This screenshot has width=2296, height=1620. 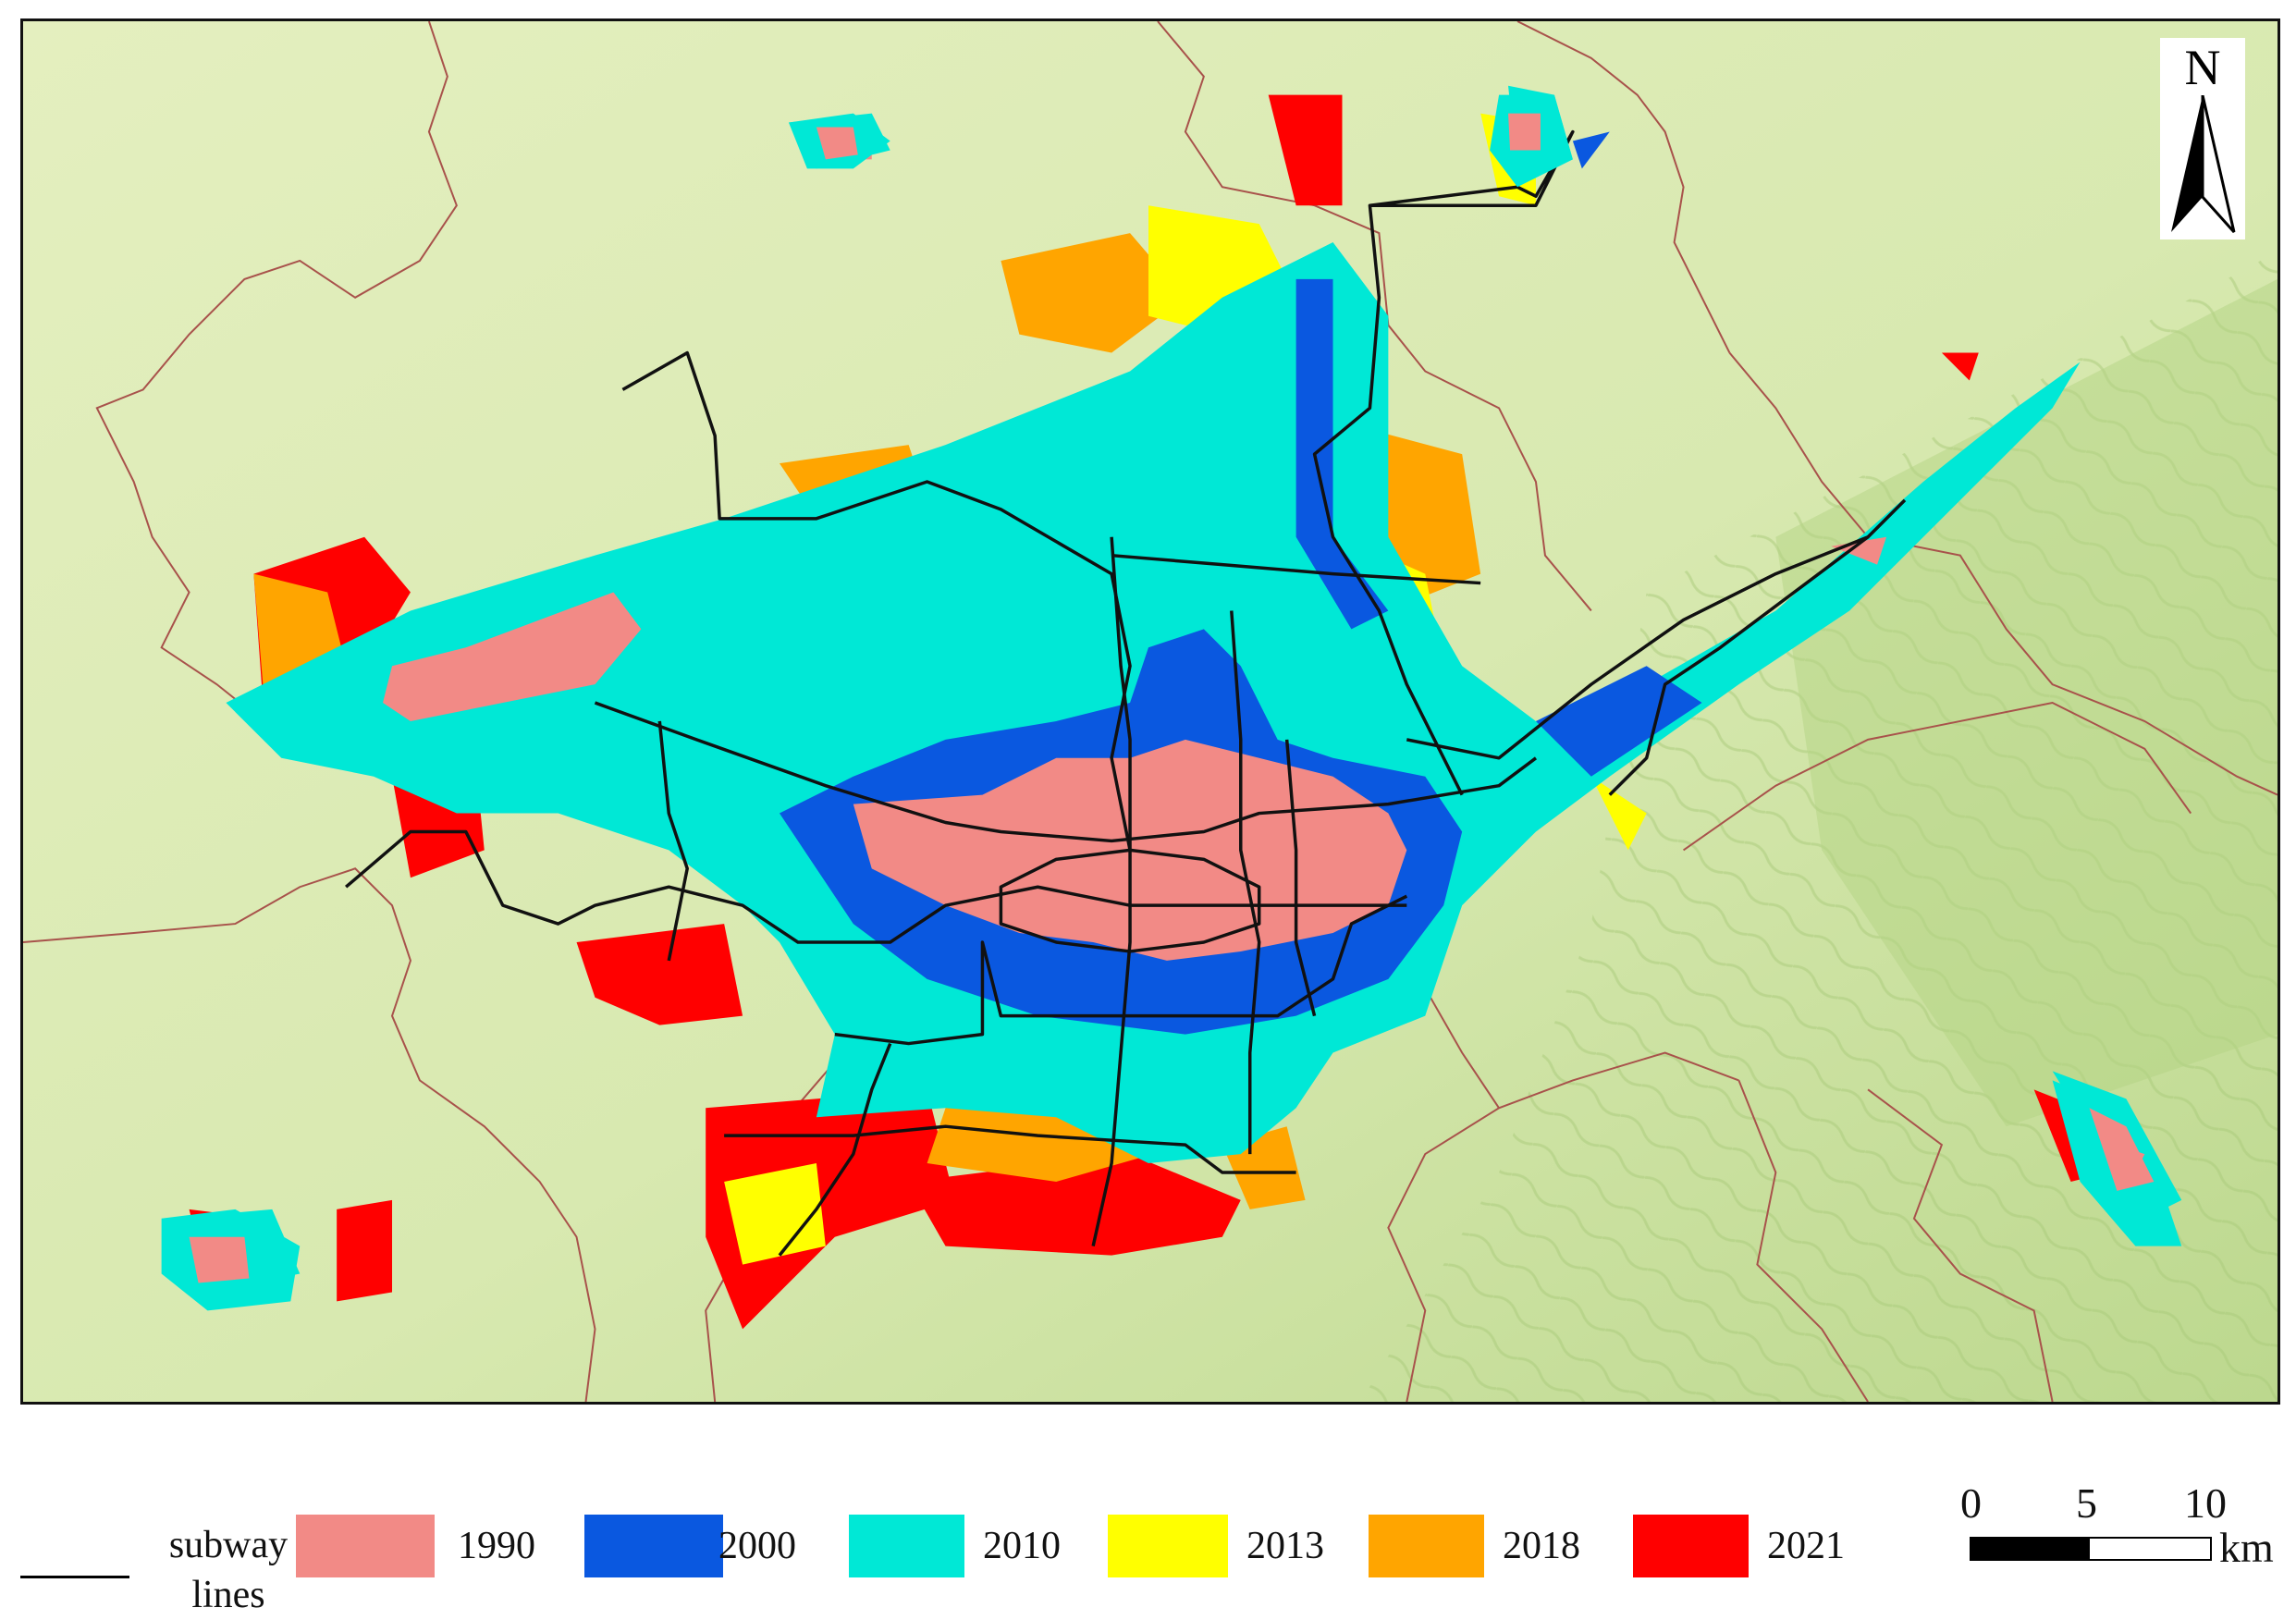 I want to click on legend-swatch-2000, so click(x=653, y=1546).